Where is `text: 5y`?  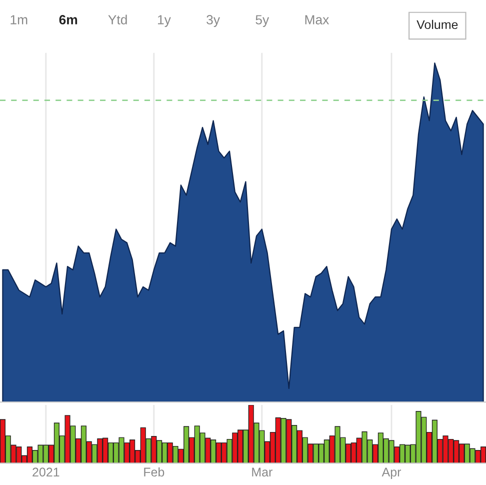
text: 5y is located at coordinates (263, 21).